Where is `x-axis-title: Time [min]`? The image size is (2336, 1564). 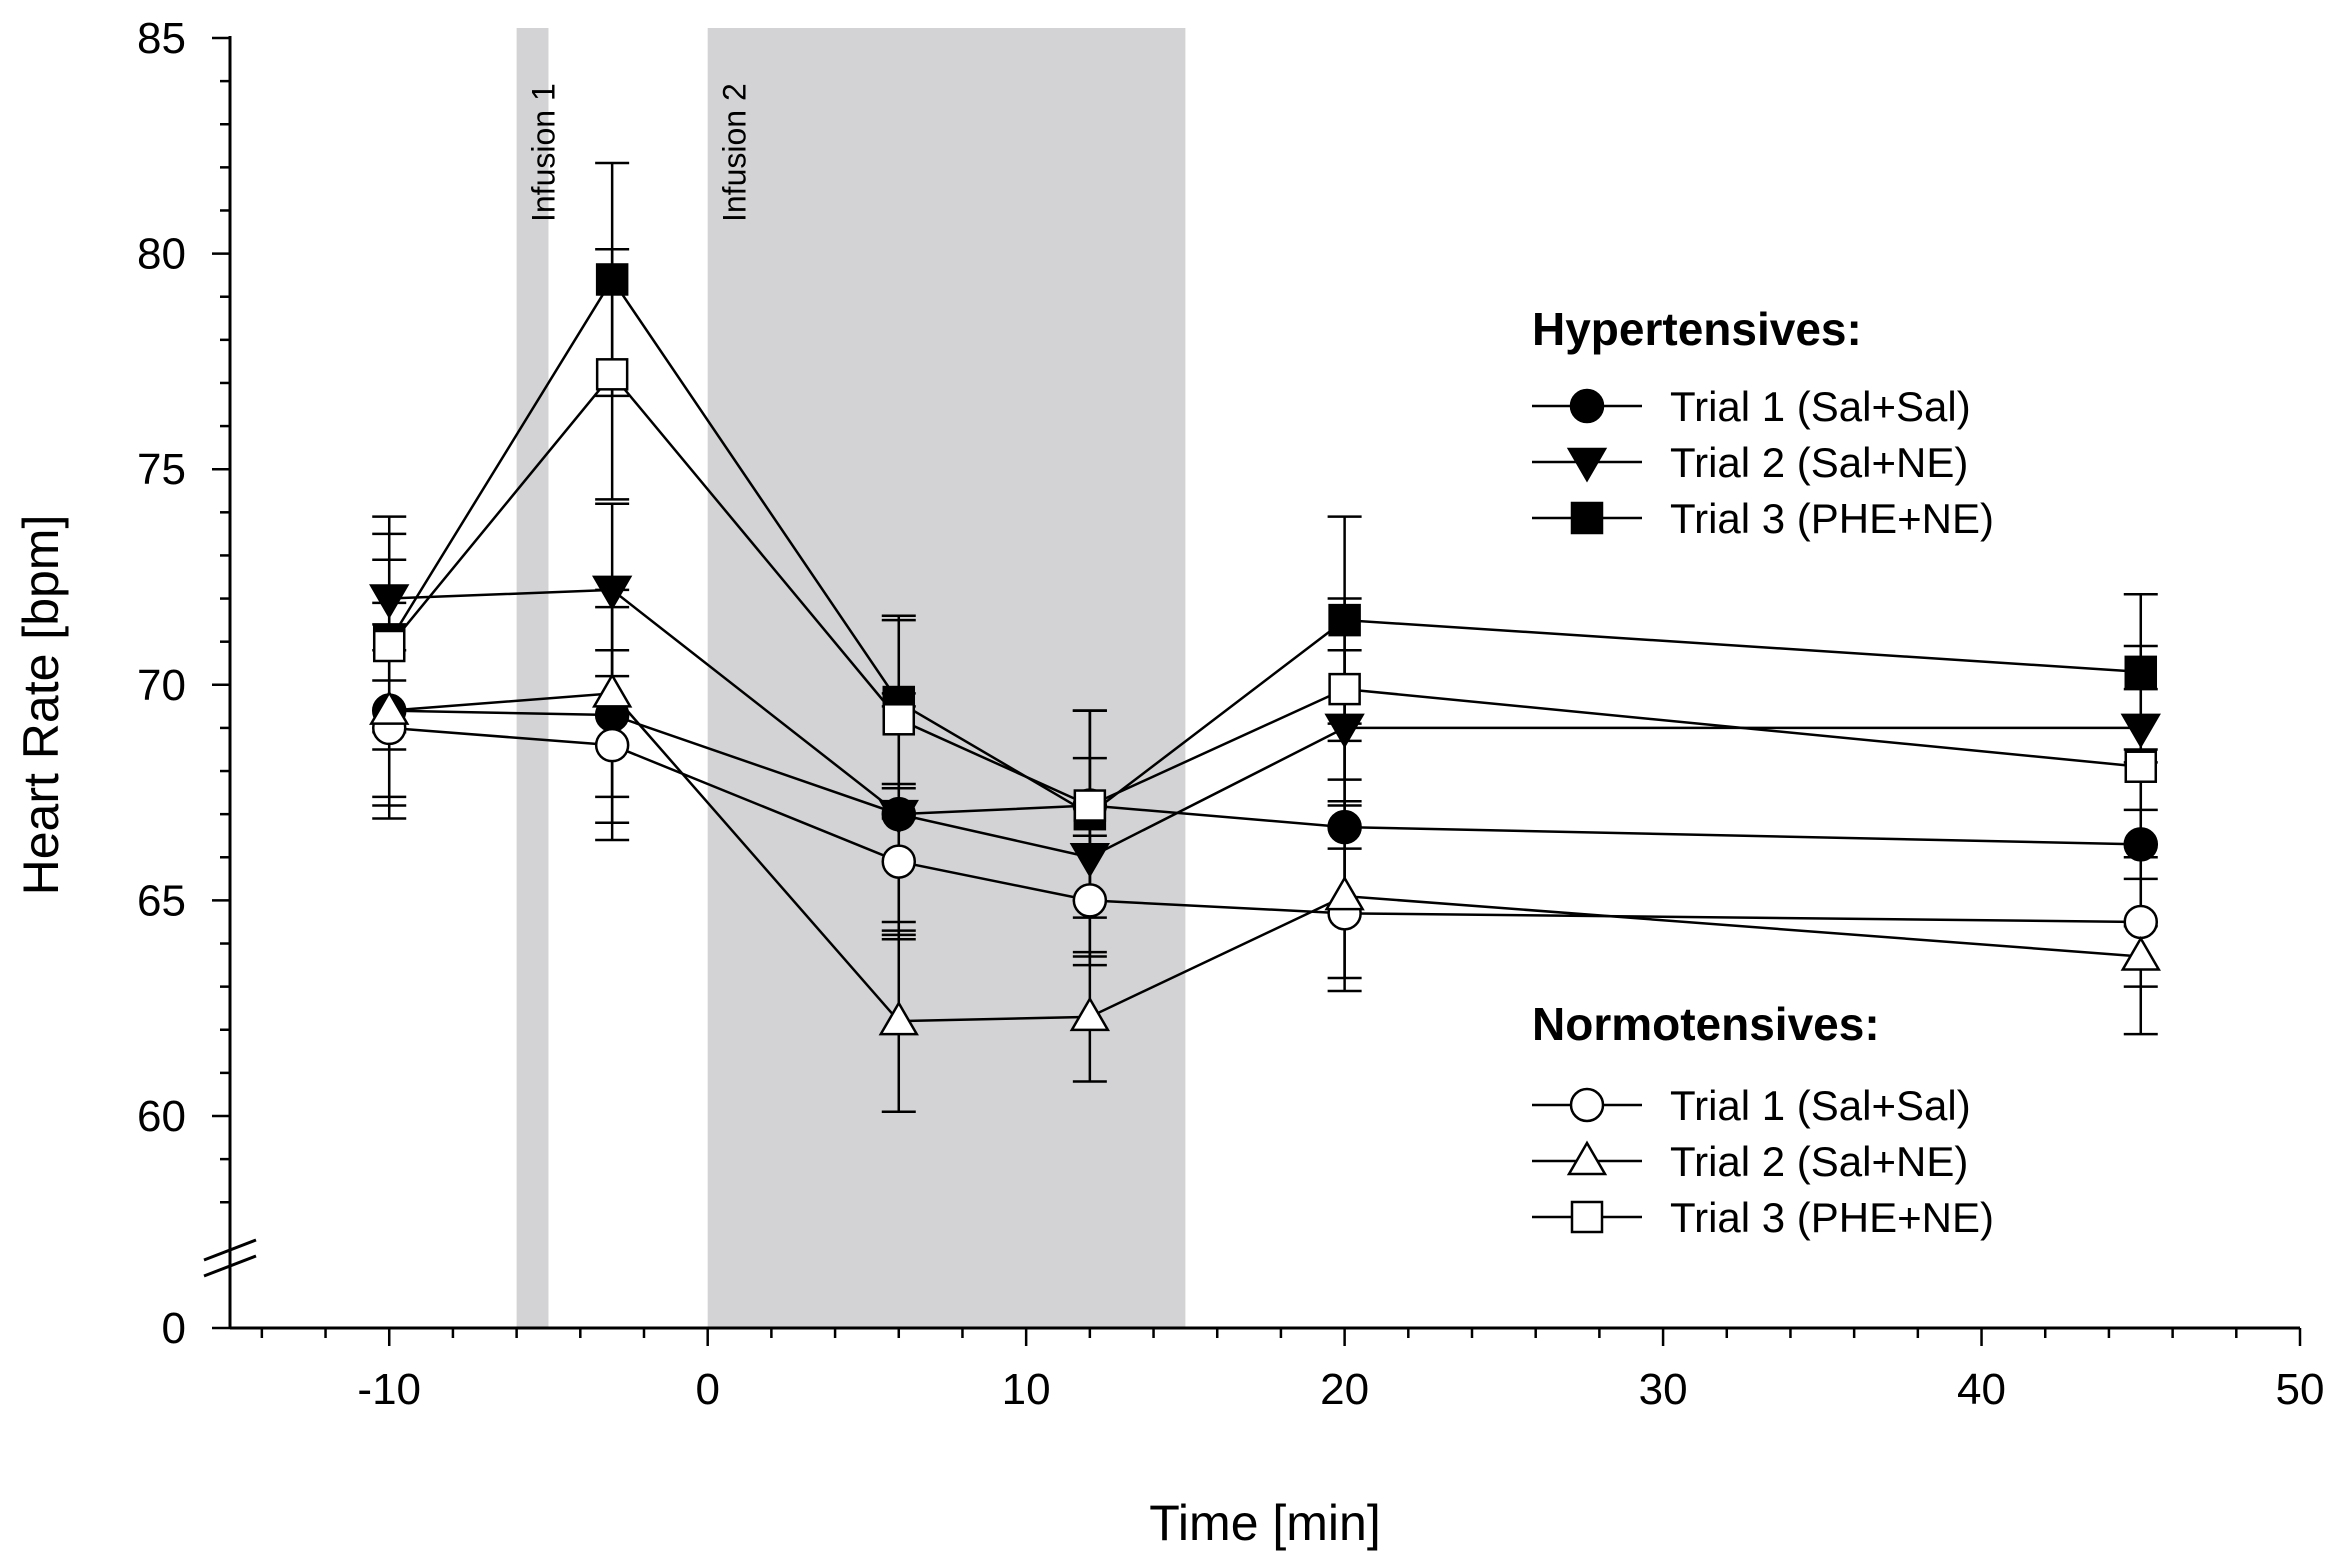
x-axis-title: Time [min] is located at coordinates (1265, 1523).